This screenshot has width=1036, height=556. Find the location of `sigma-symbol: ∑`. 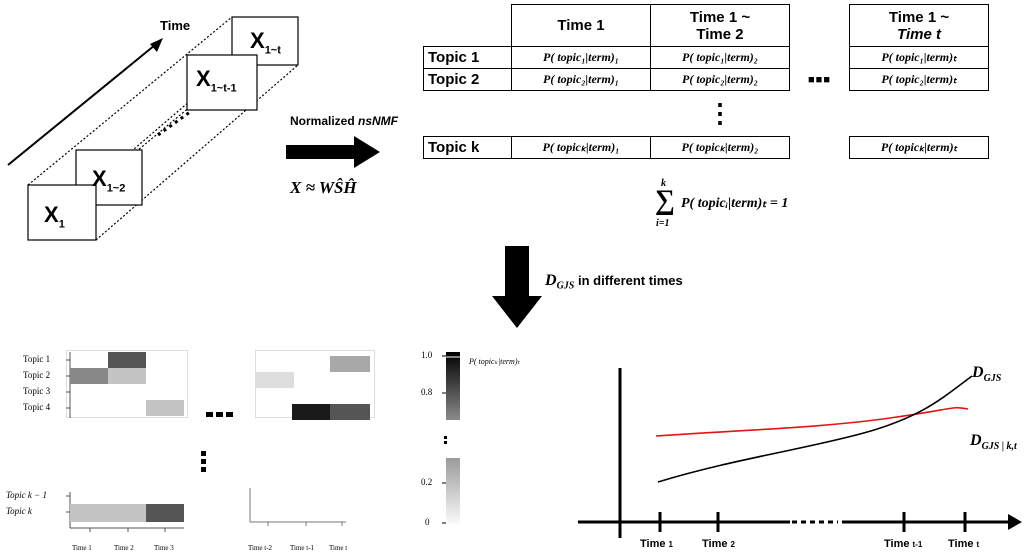

sigma-symbol: ∑ is located at coordinates (665, 200).